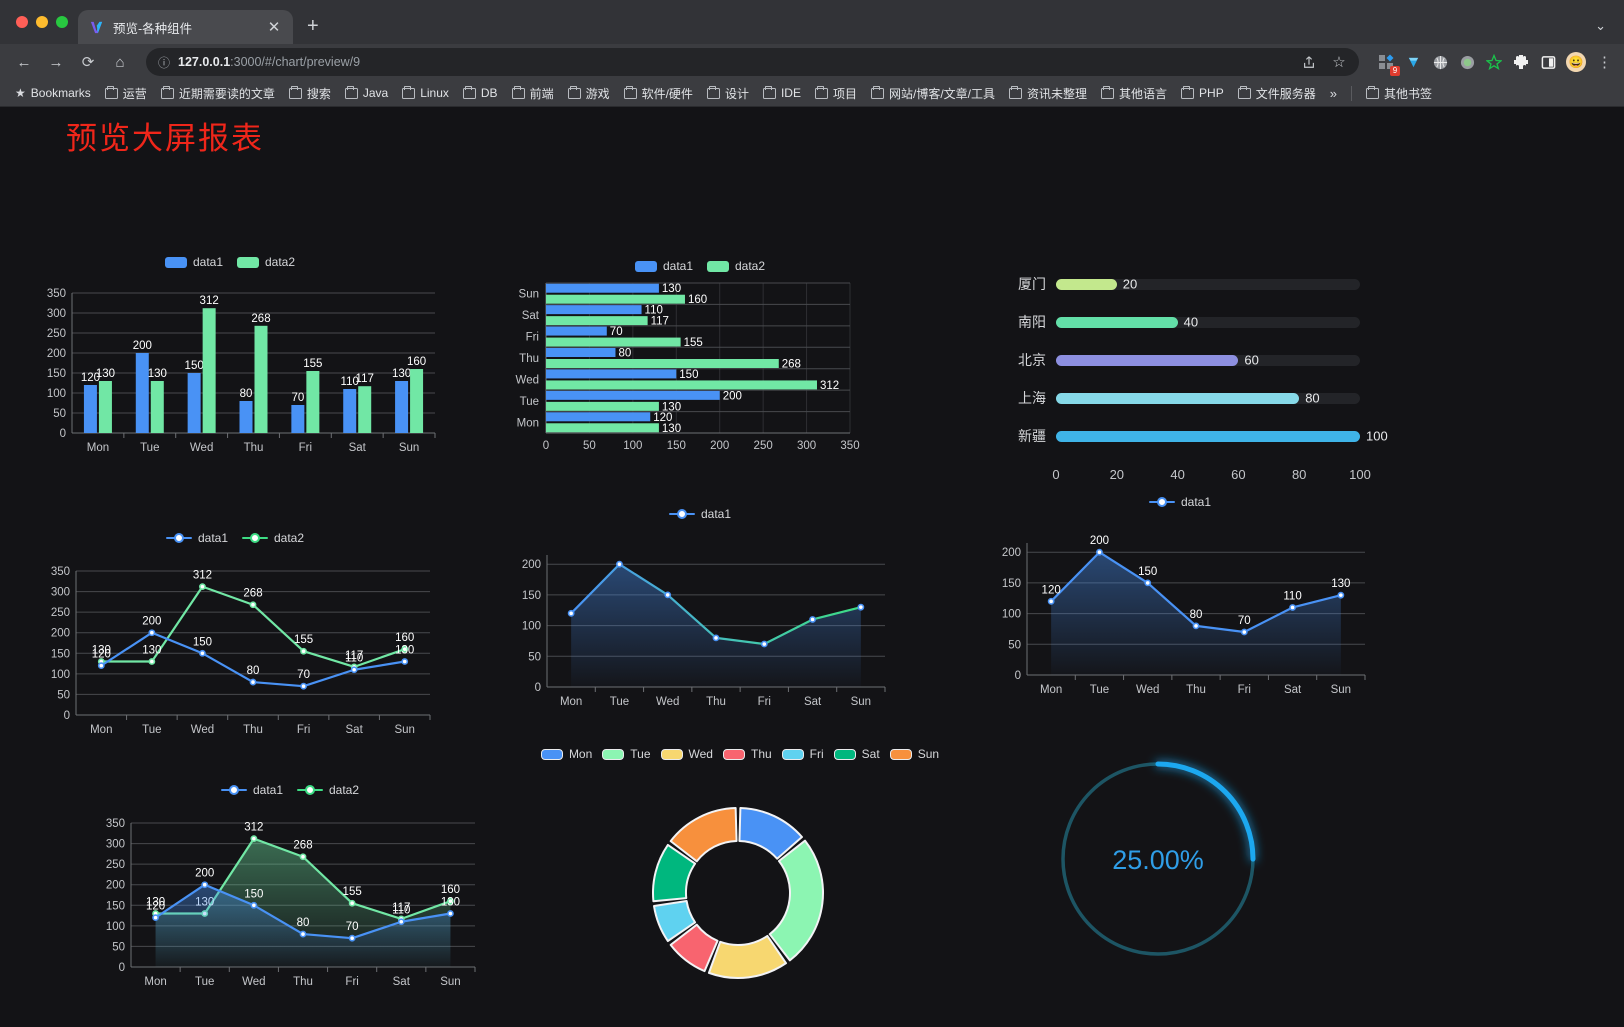  I want to click on legend-item-mon: Mon, so click(566, 754).